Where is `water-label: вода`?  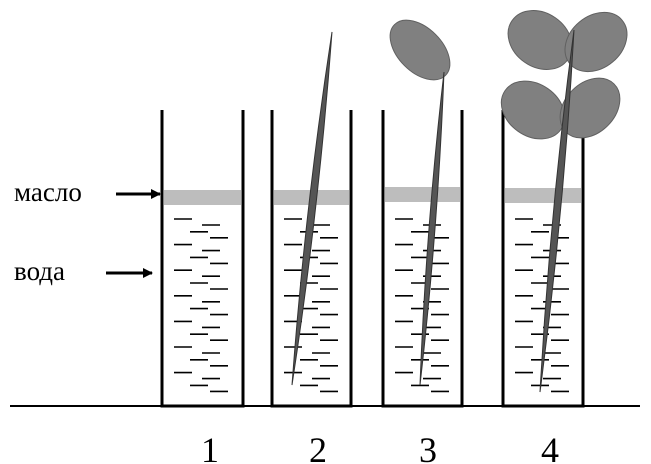
water-label: вода is located at coordinates (39, 271).